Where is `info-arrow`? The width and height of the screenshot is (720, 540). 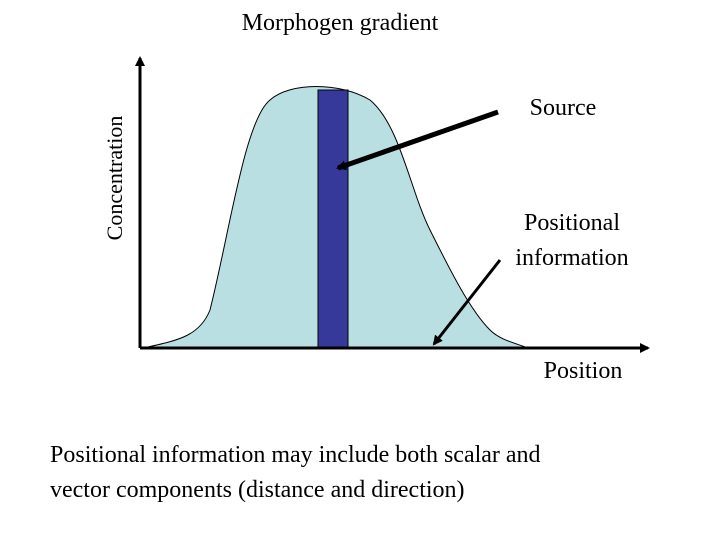 info-arrow is located at coordinates (467, 302).